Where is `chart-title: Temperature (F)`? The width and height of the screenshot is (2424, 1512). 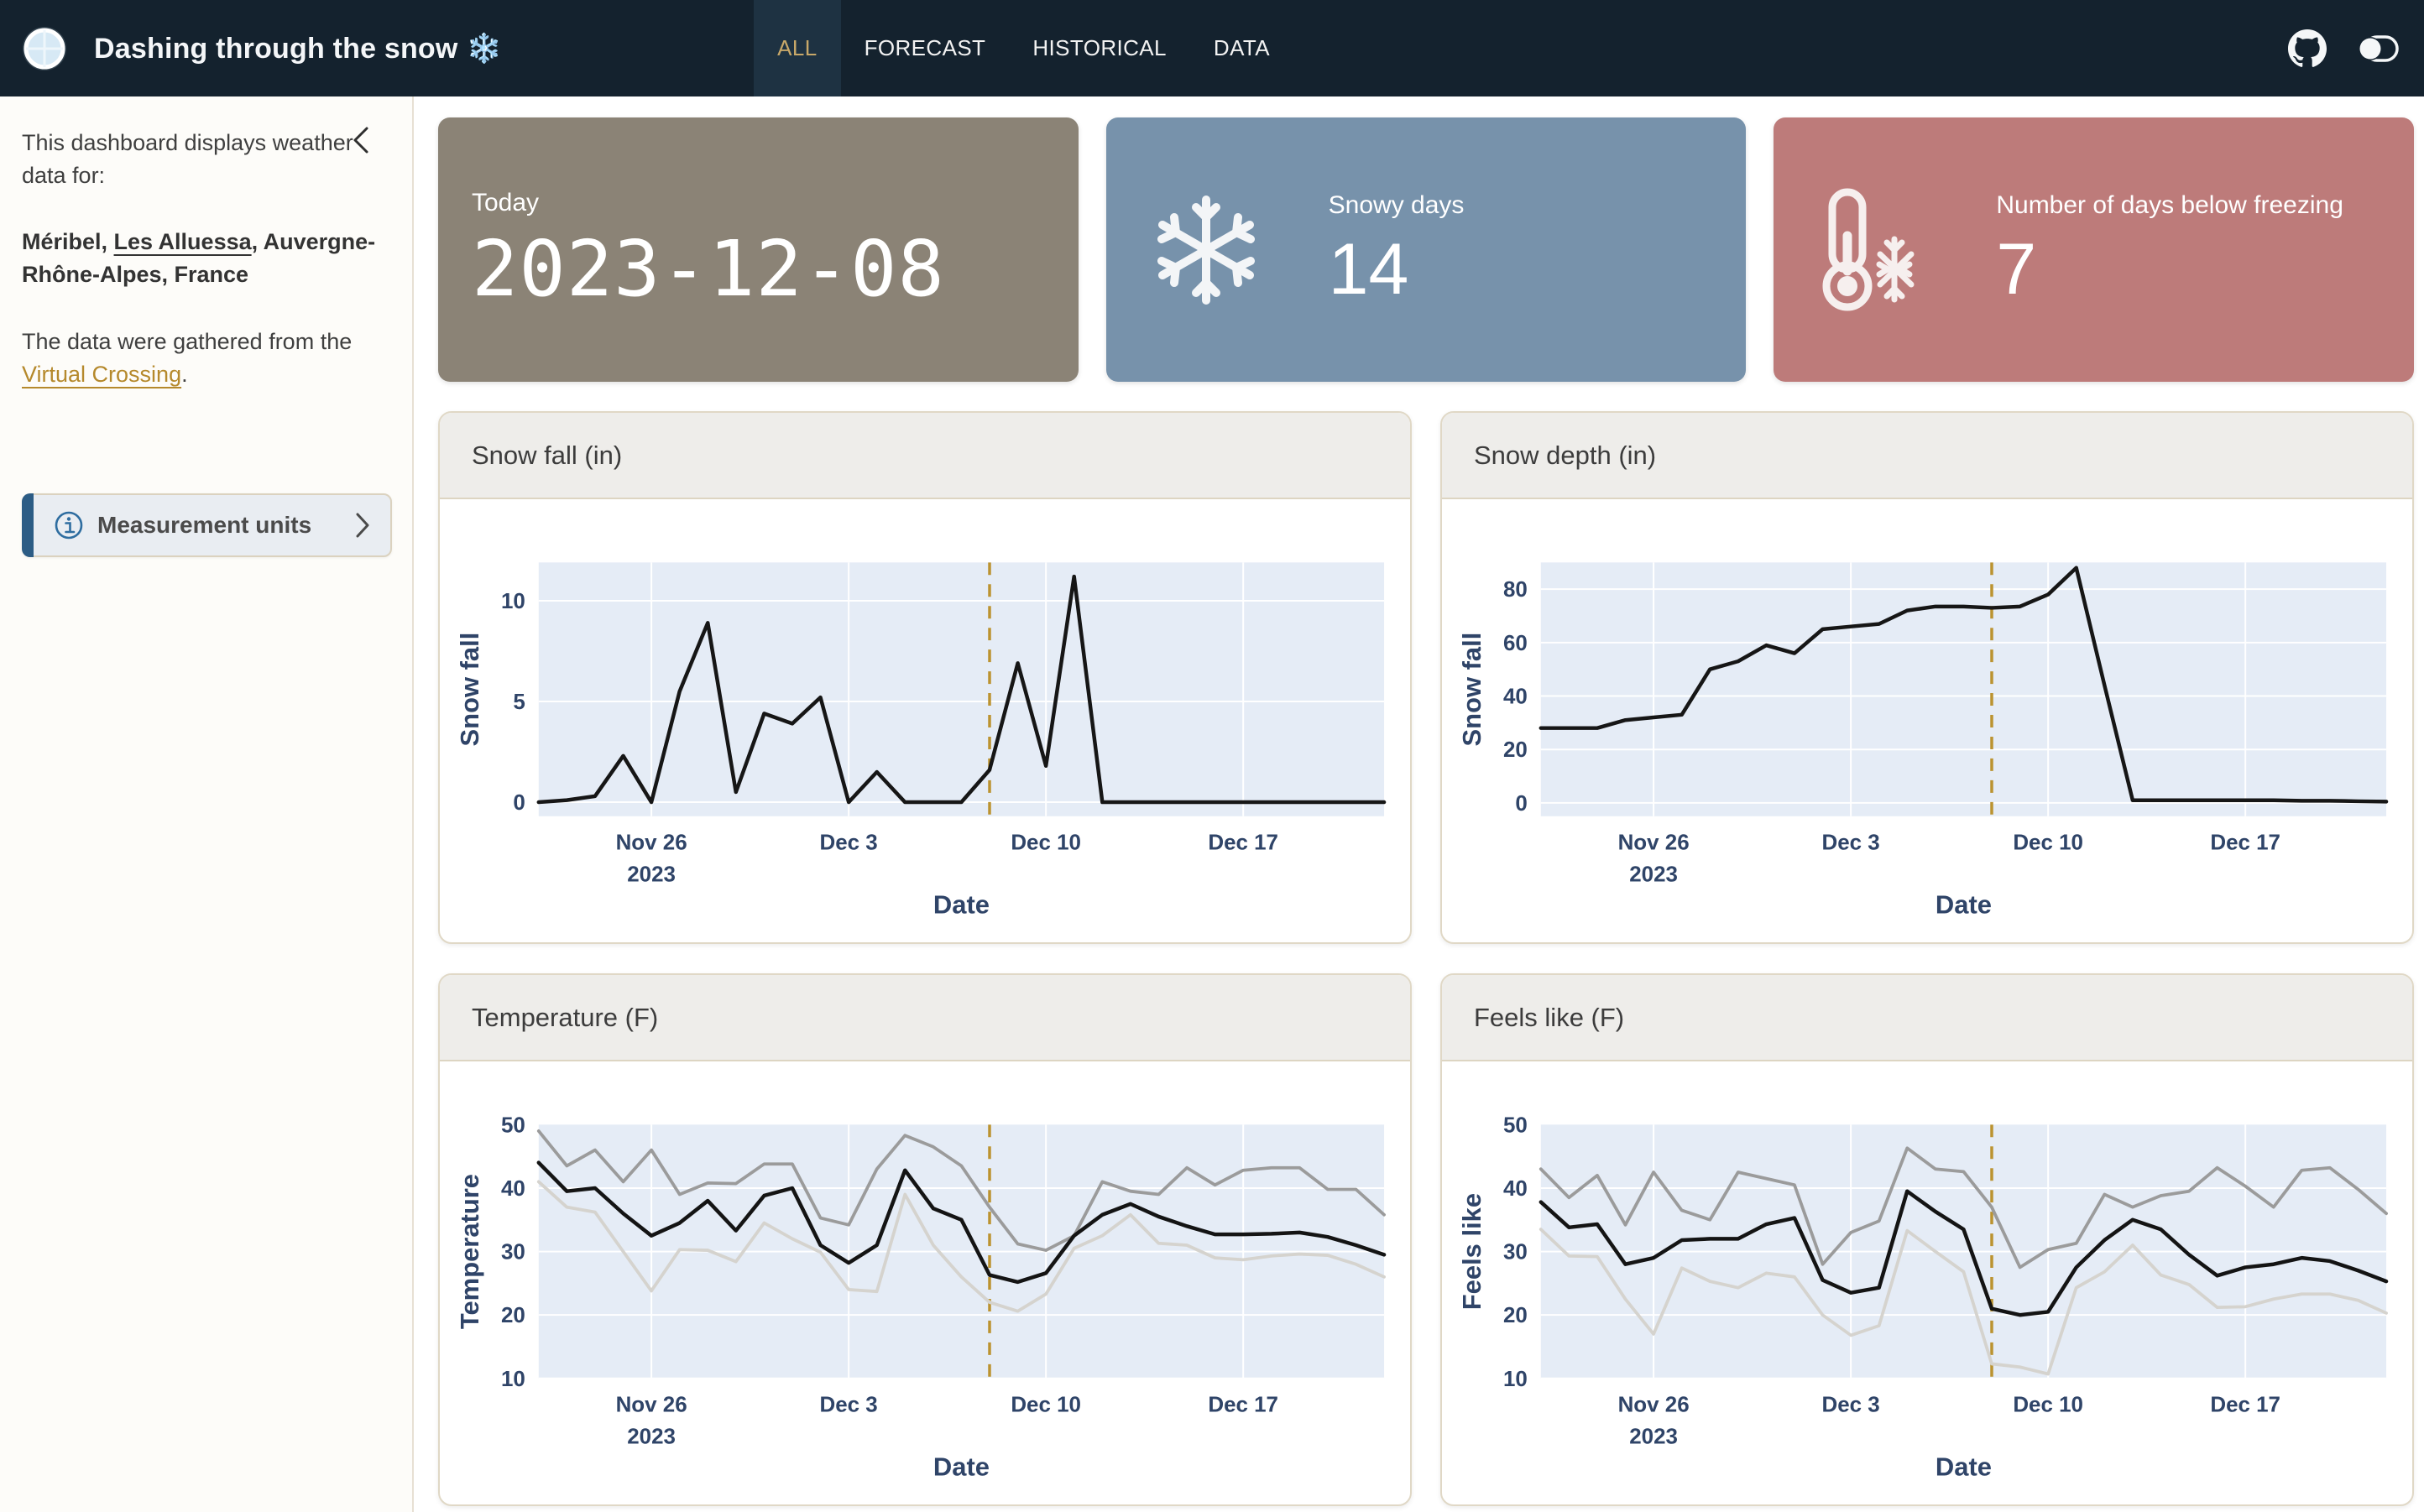 chart-title: Temperature (F) is located at coordinates (565, 1017).